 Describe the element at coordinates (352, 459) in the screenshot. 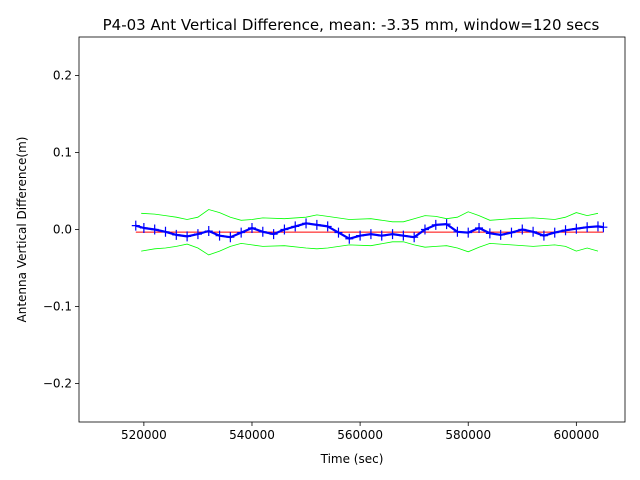

I see `x-axis-label: Time (sec)` at that location.